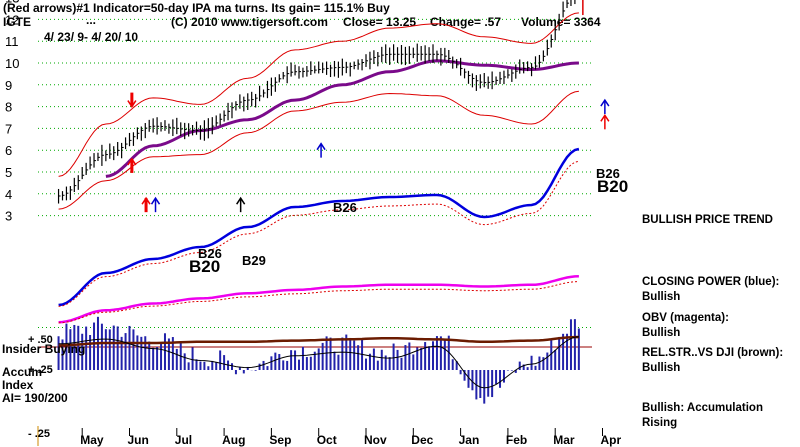  What do you see at coordinates (561, 22) in the screenshot?
I see `volume-label: Volume= 3364` at bounding box center [561, 22].